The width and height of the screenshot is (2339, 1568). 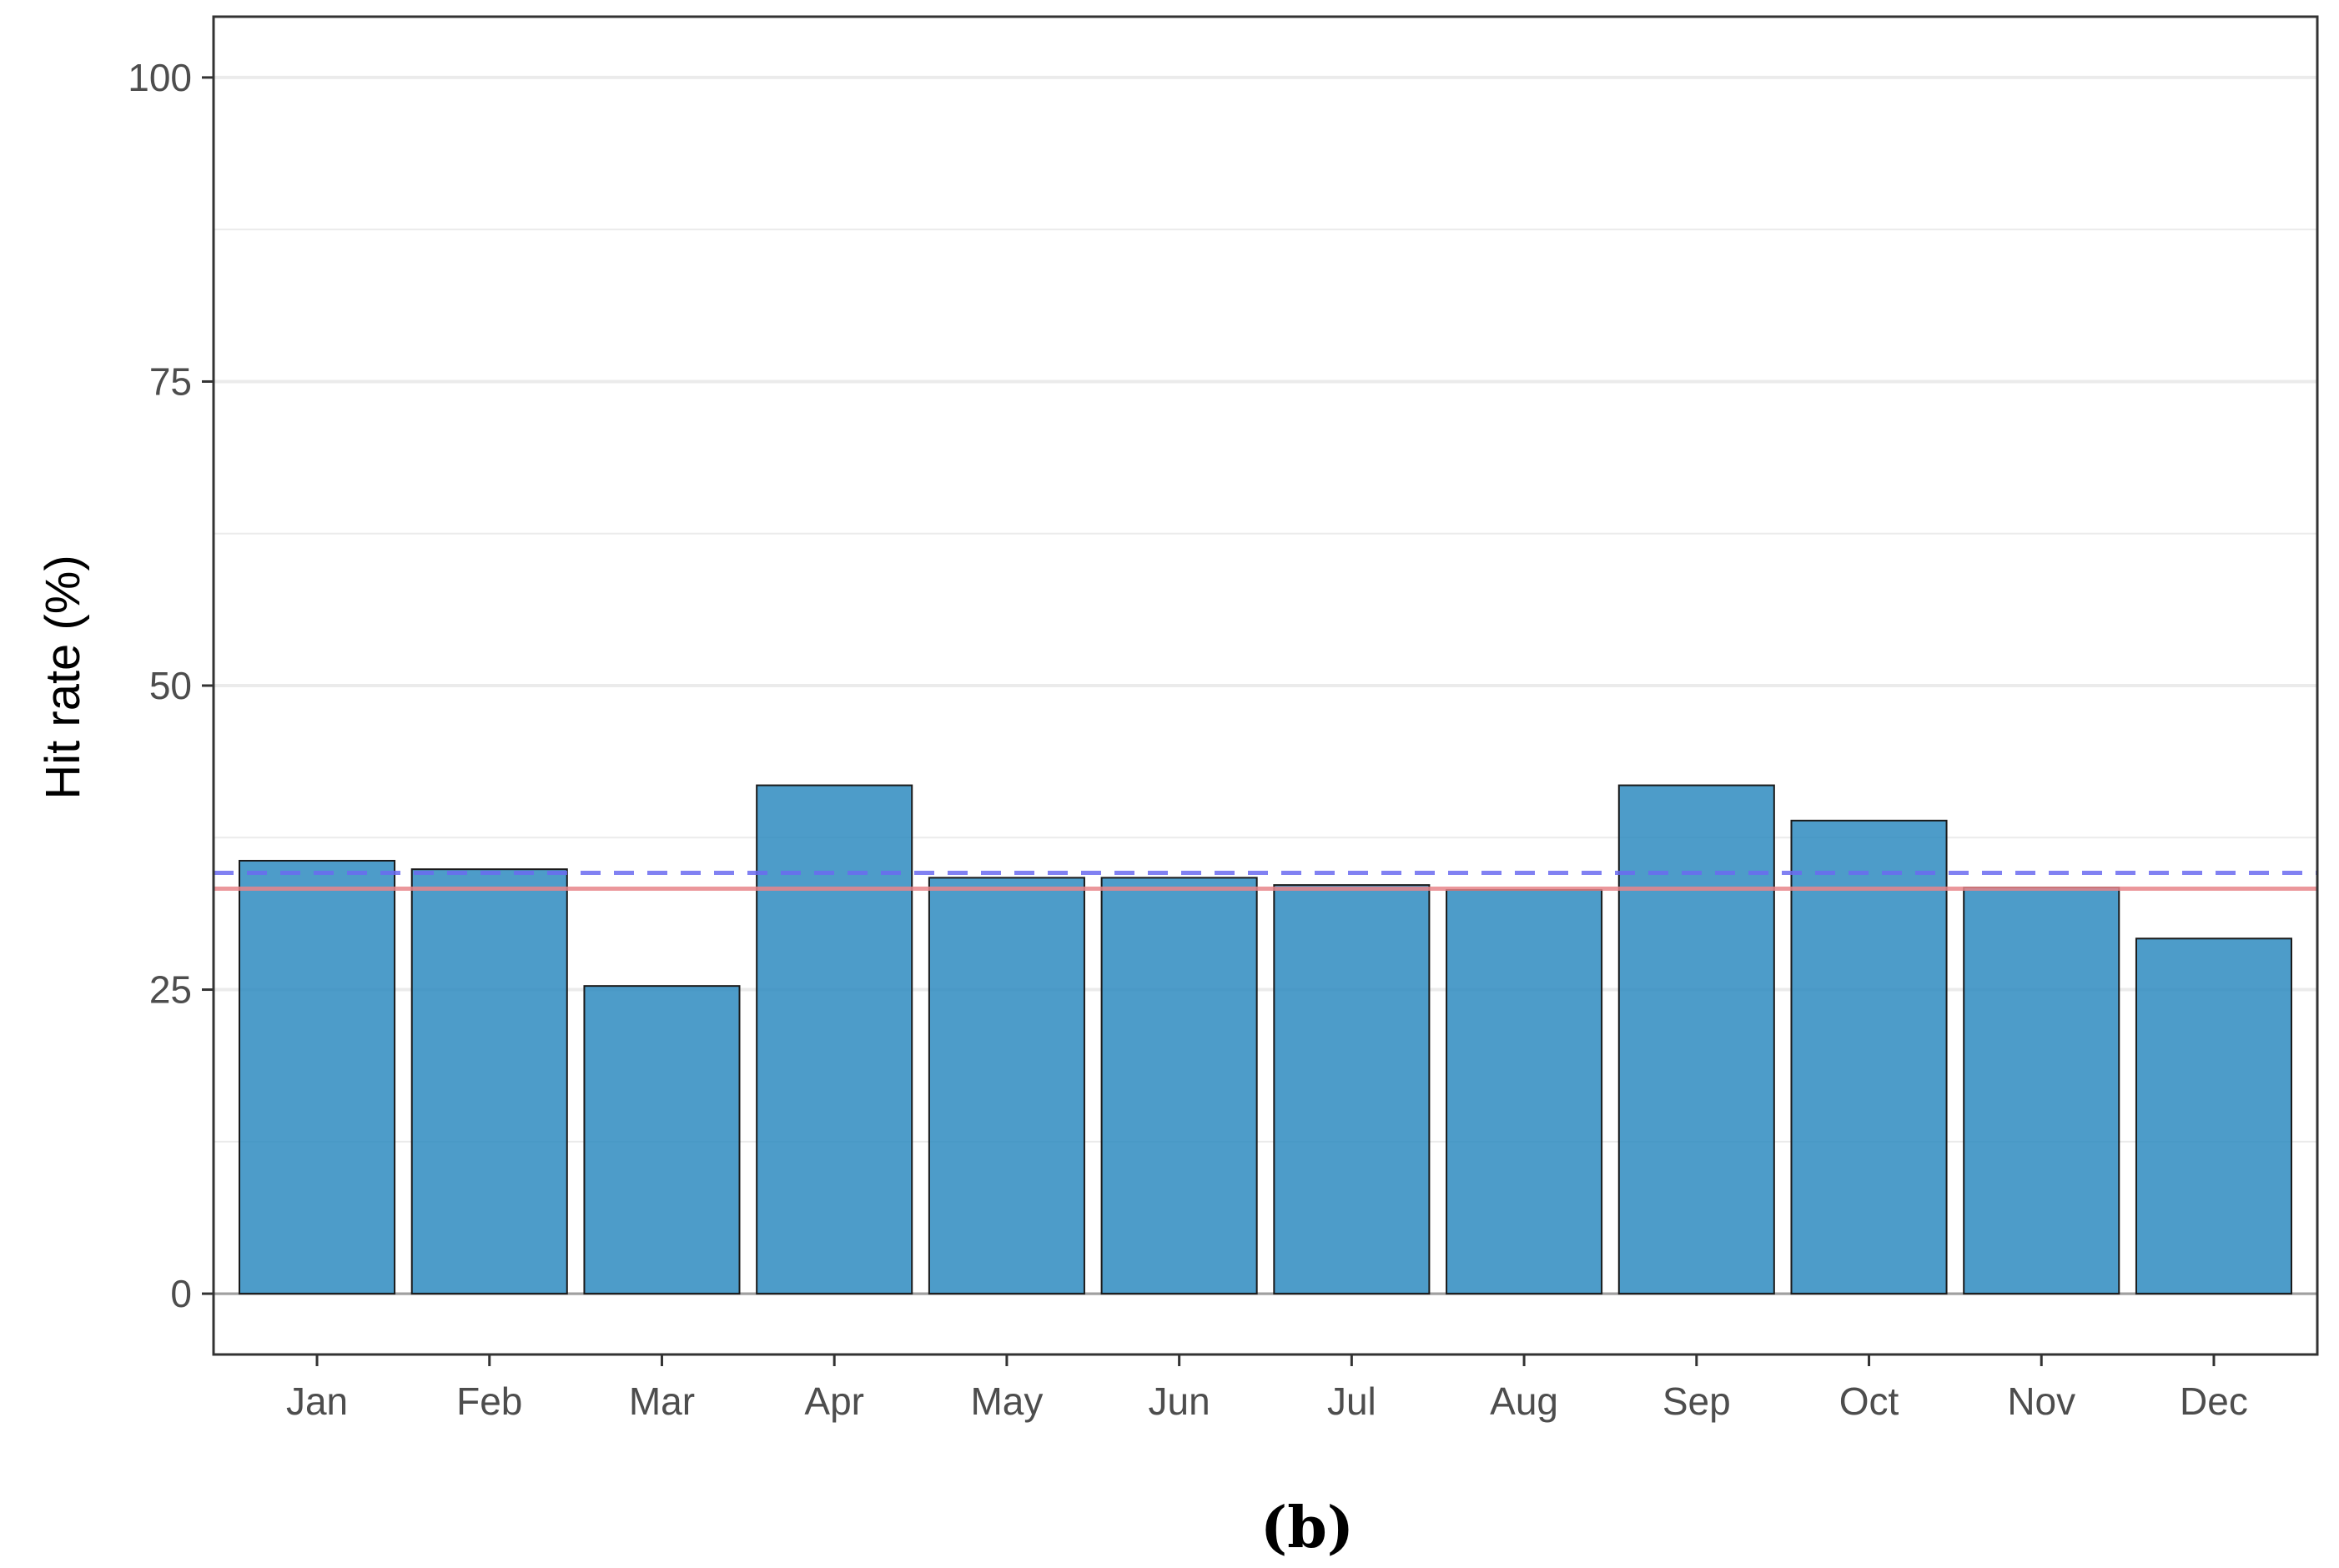 What do you see at coordinates (1524, 1091) in the screenshot?
I see `bar-aug` at bounding box center [1524, 1091].